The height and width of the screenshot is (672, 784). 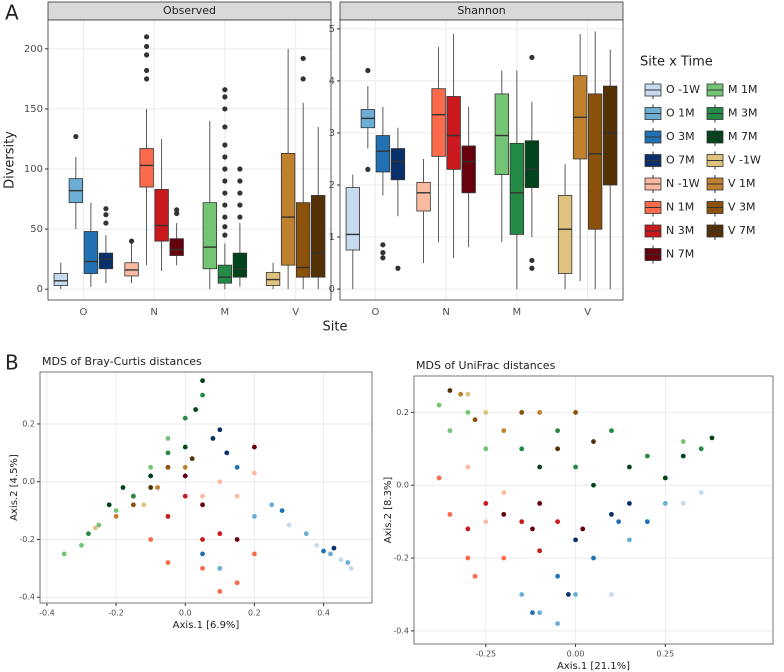 I want to click on y-tick-label: 0.0, so click(x=28, y=481).